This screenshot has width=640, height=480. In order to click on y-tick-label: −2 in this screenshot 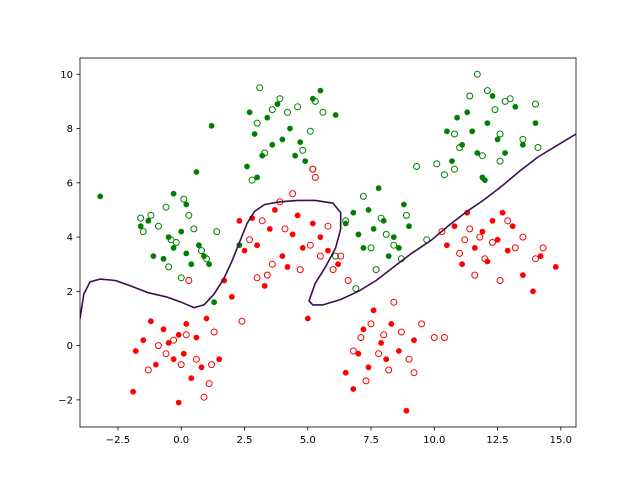, I will do `click(65, 400)`.